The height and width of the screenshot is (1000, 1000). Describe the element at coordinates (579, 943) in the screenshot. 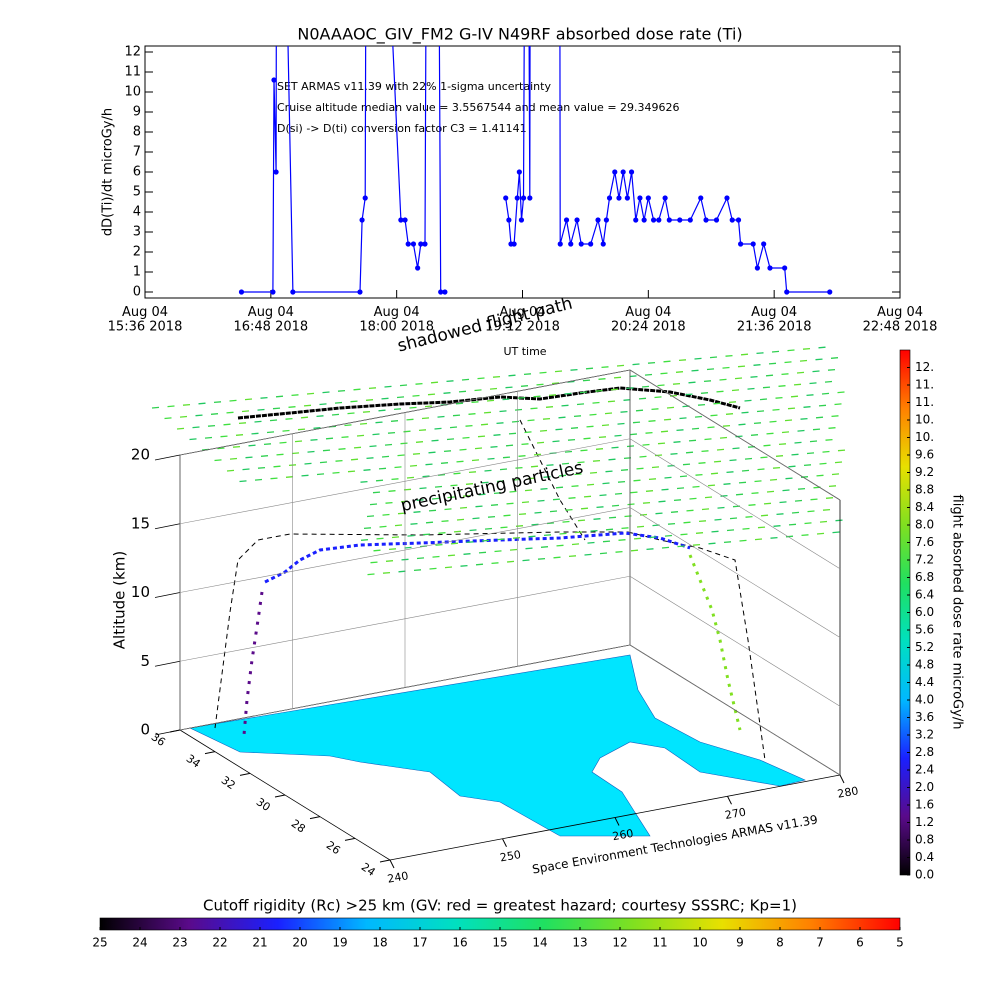

I see `colorbar-tick-label: 13` at that location.